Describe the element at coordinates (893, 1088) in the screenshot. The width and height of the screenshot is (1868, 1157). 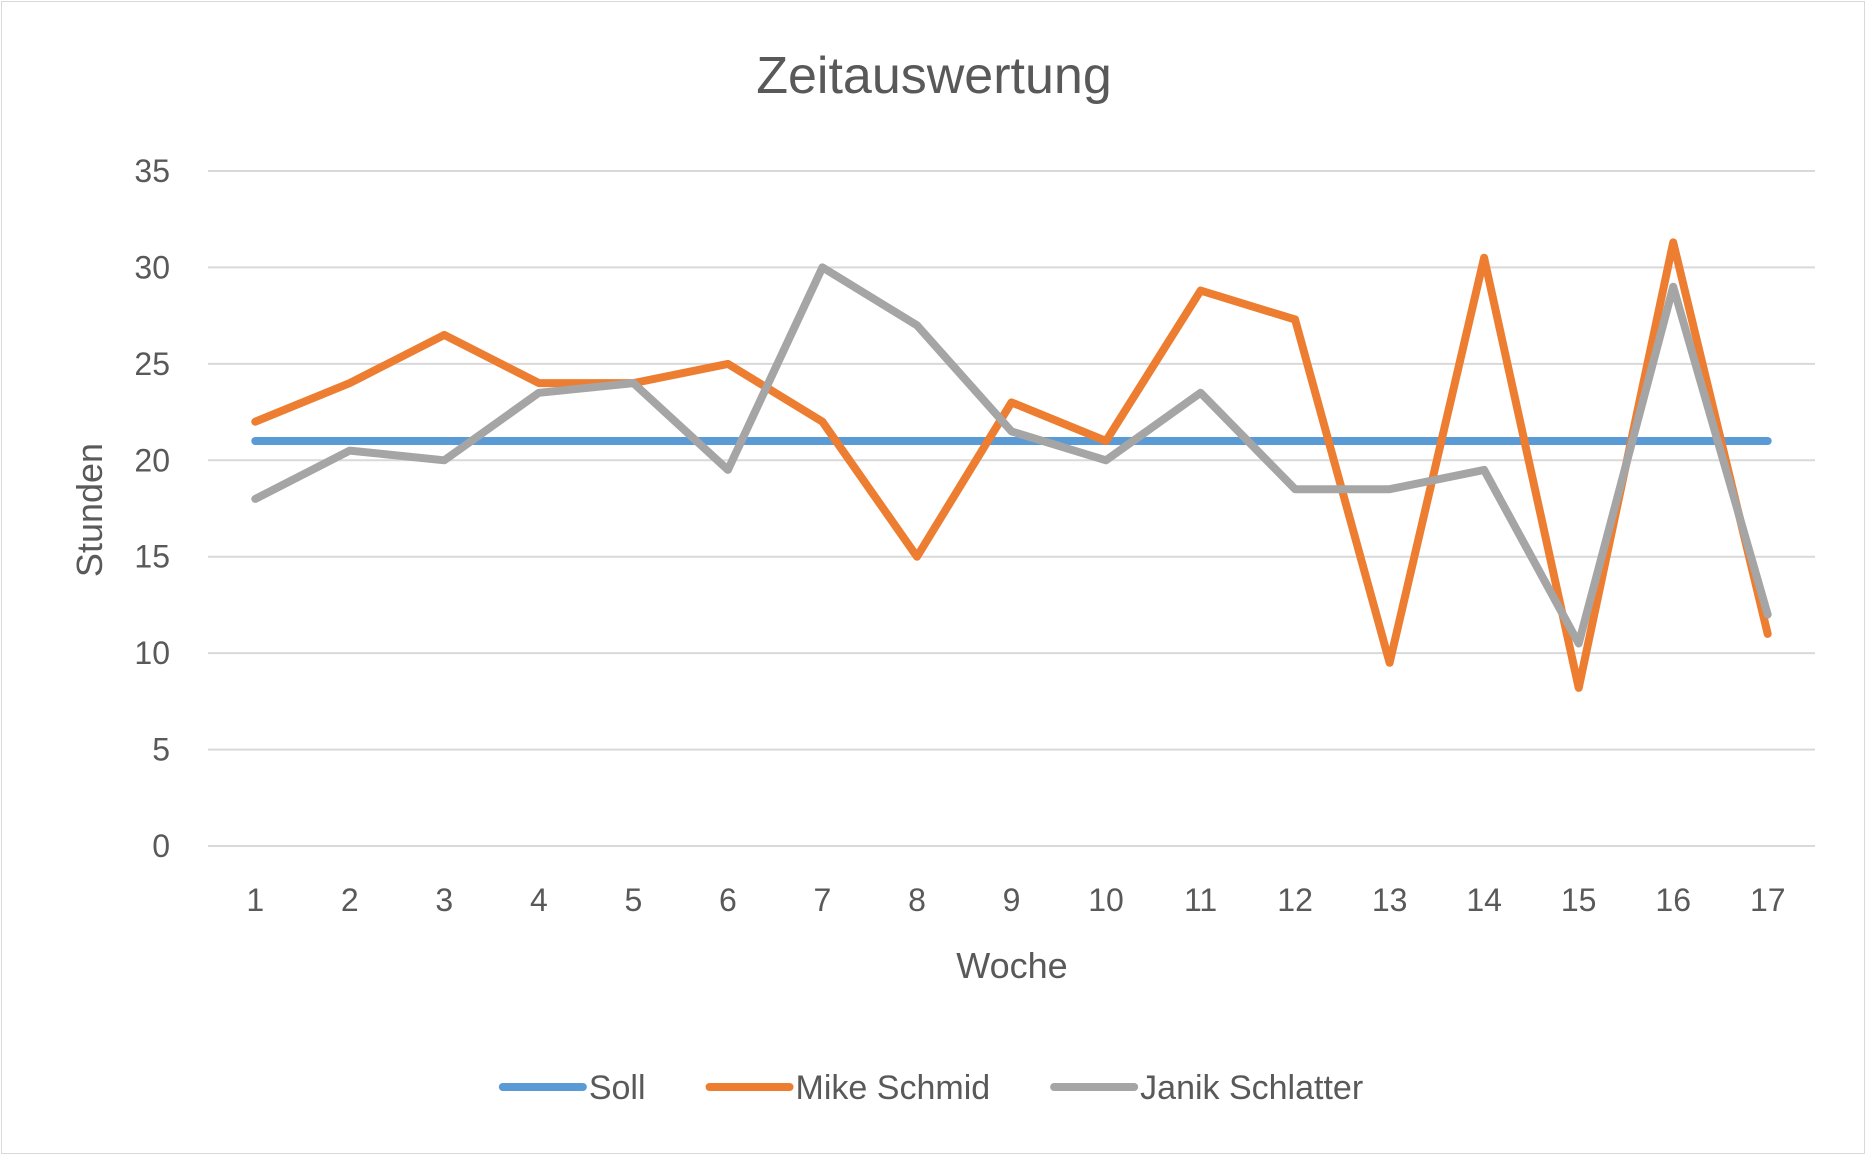
I see `legend-label: Mike Schmid` at that location.